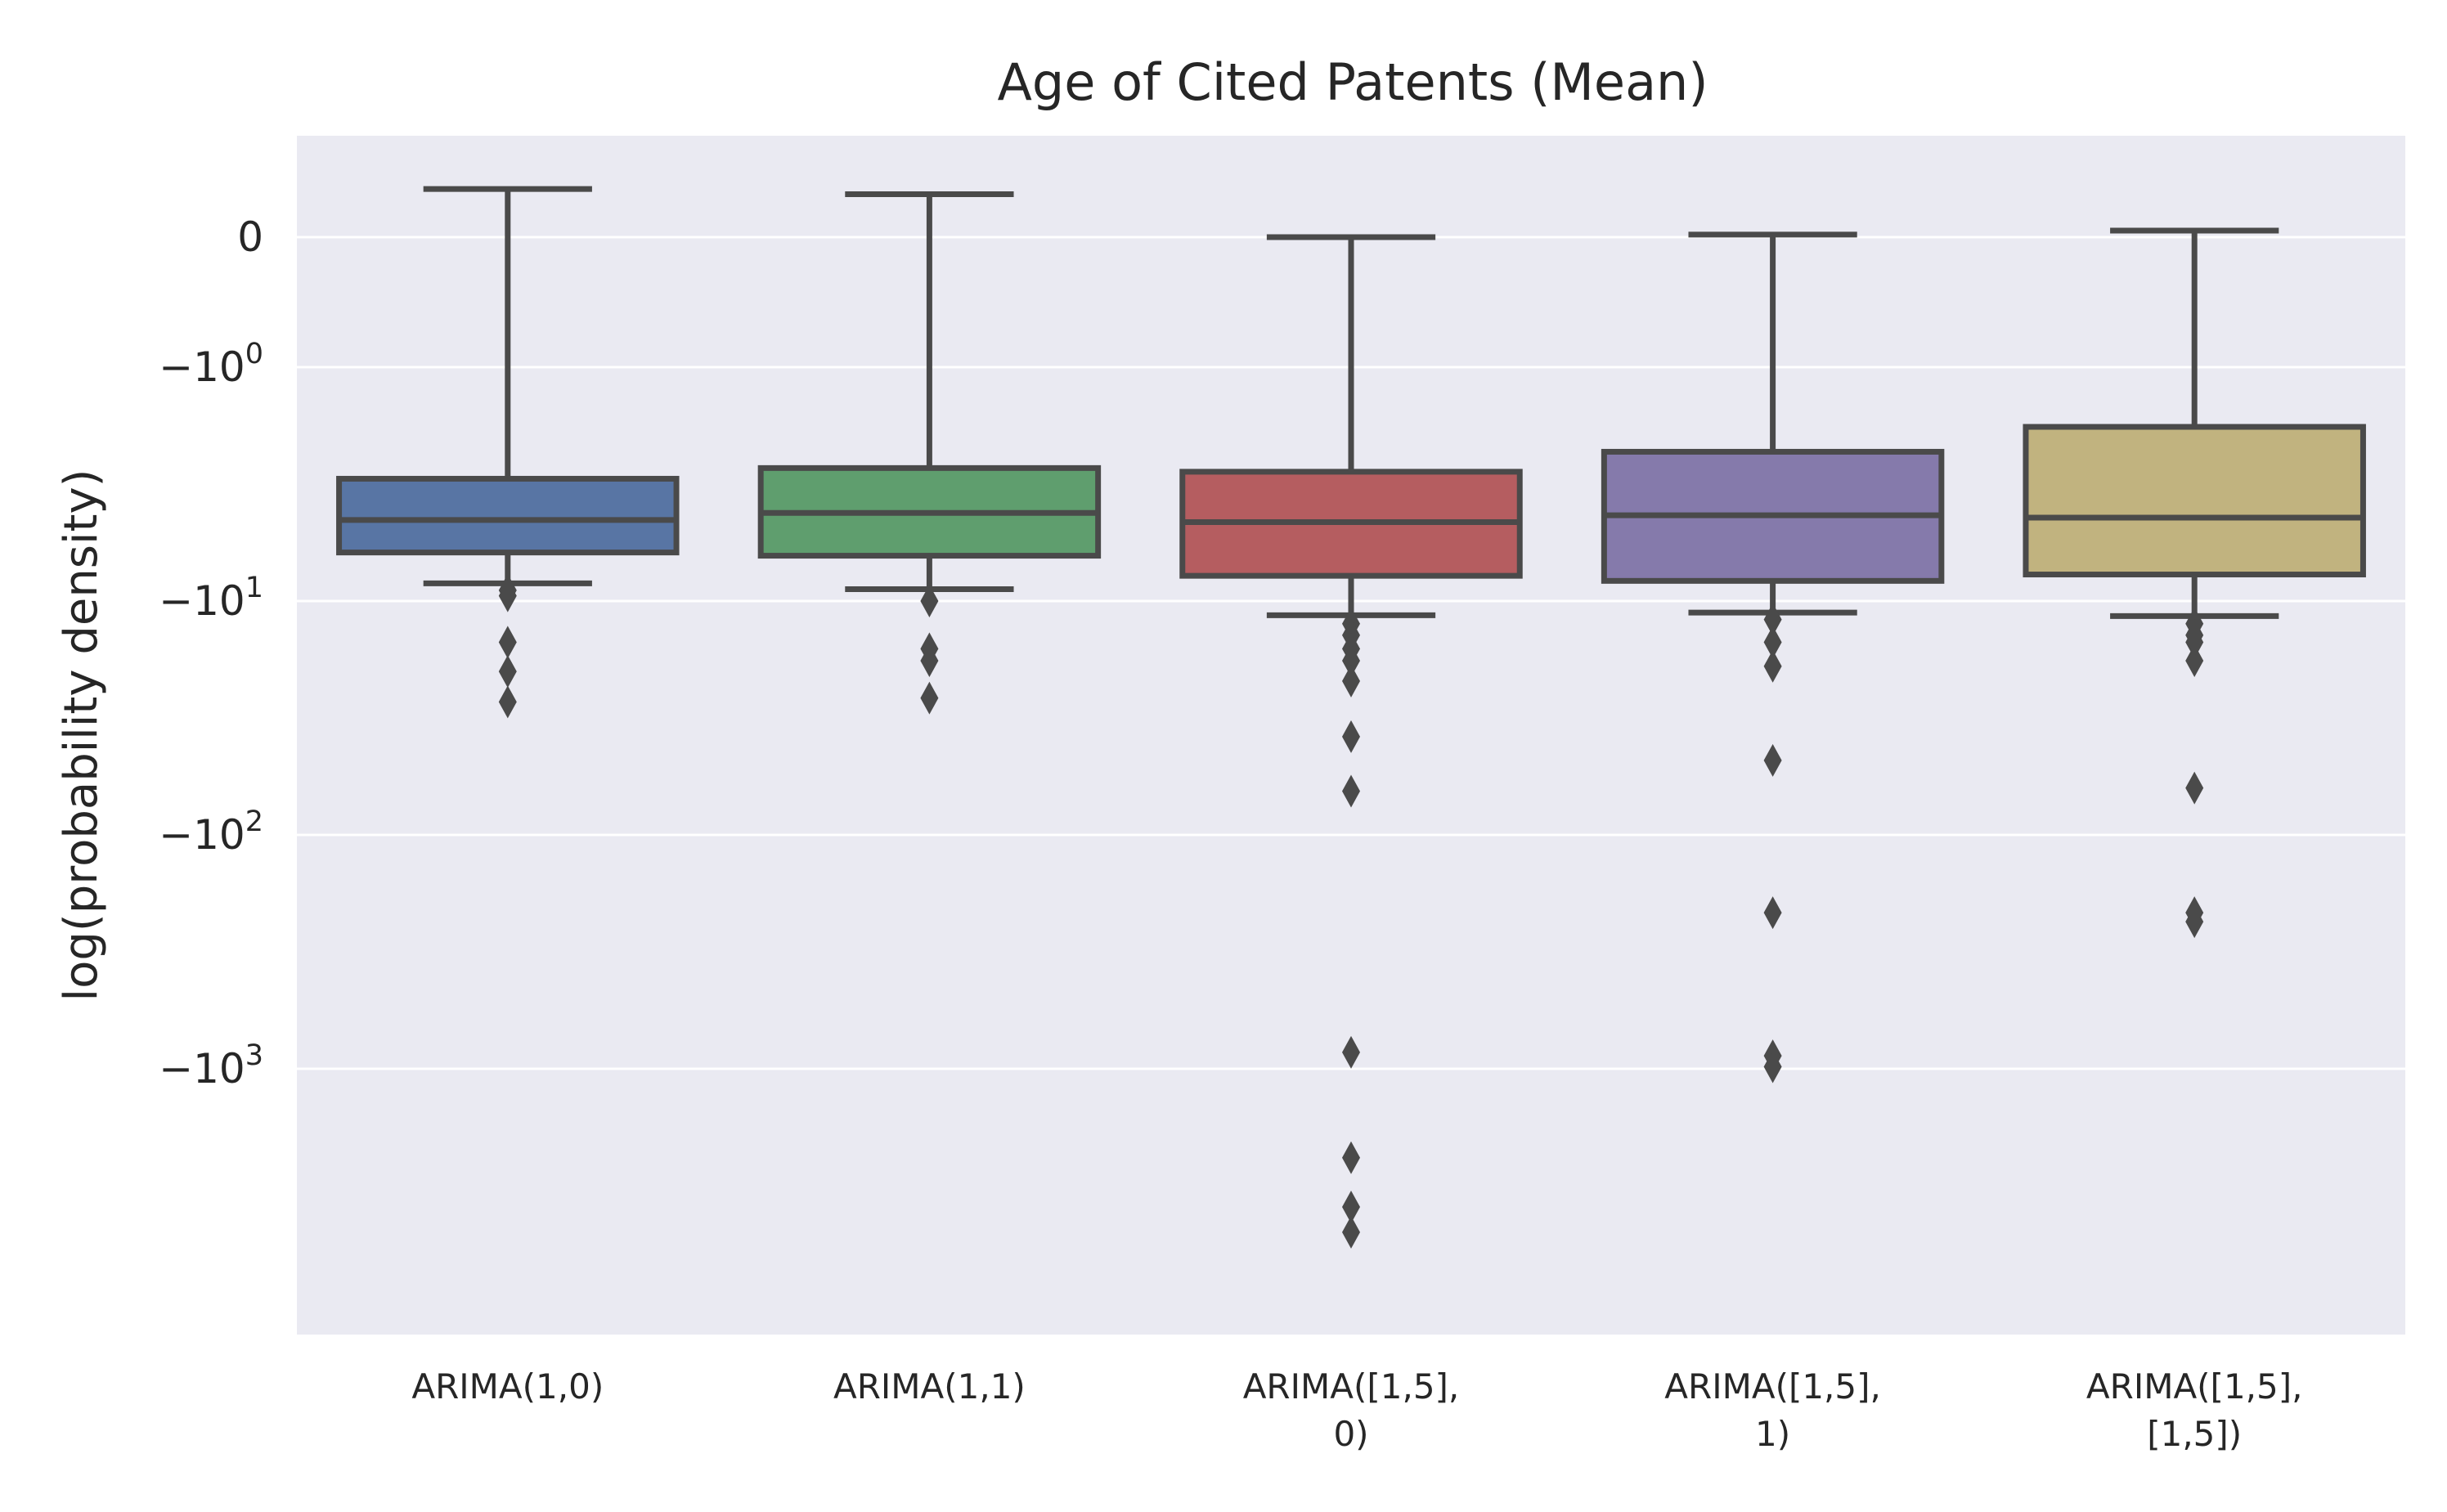 The image size is (2447, 1512). I want to click on y-tick-label: 0, so click(250, 237).